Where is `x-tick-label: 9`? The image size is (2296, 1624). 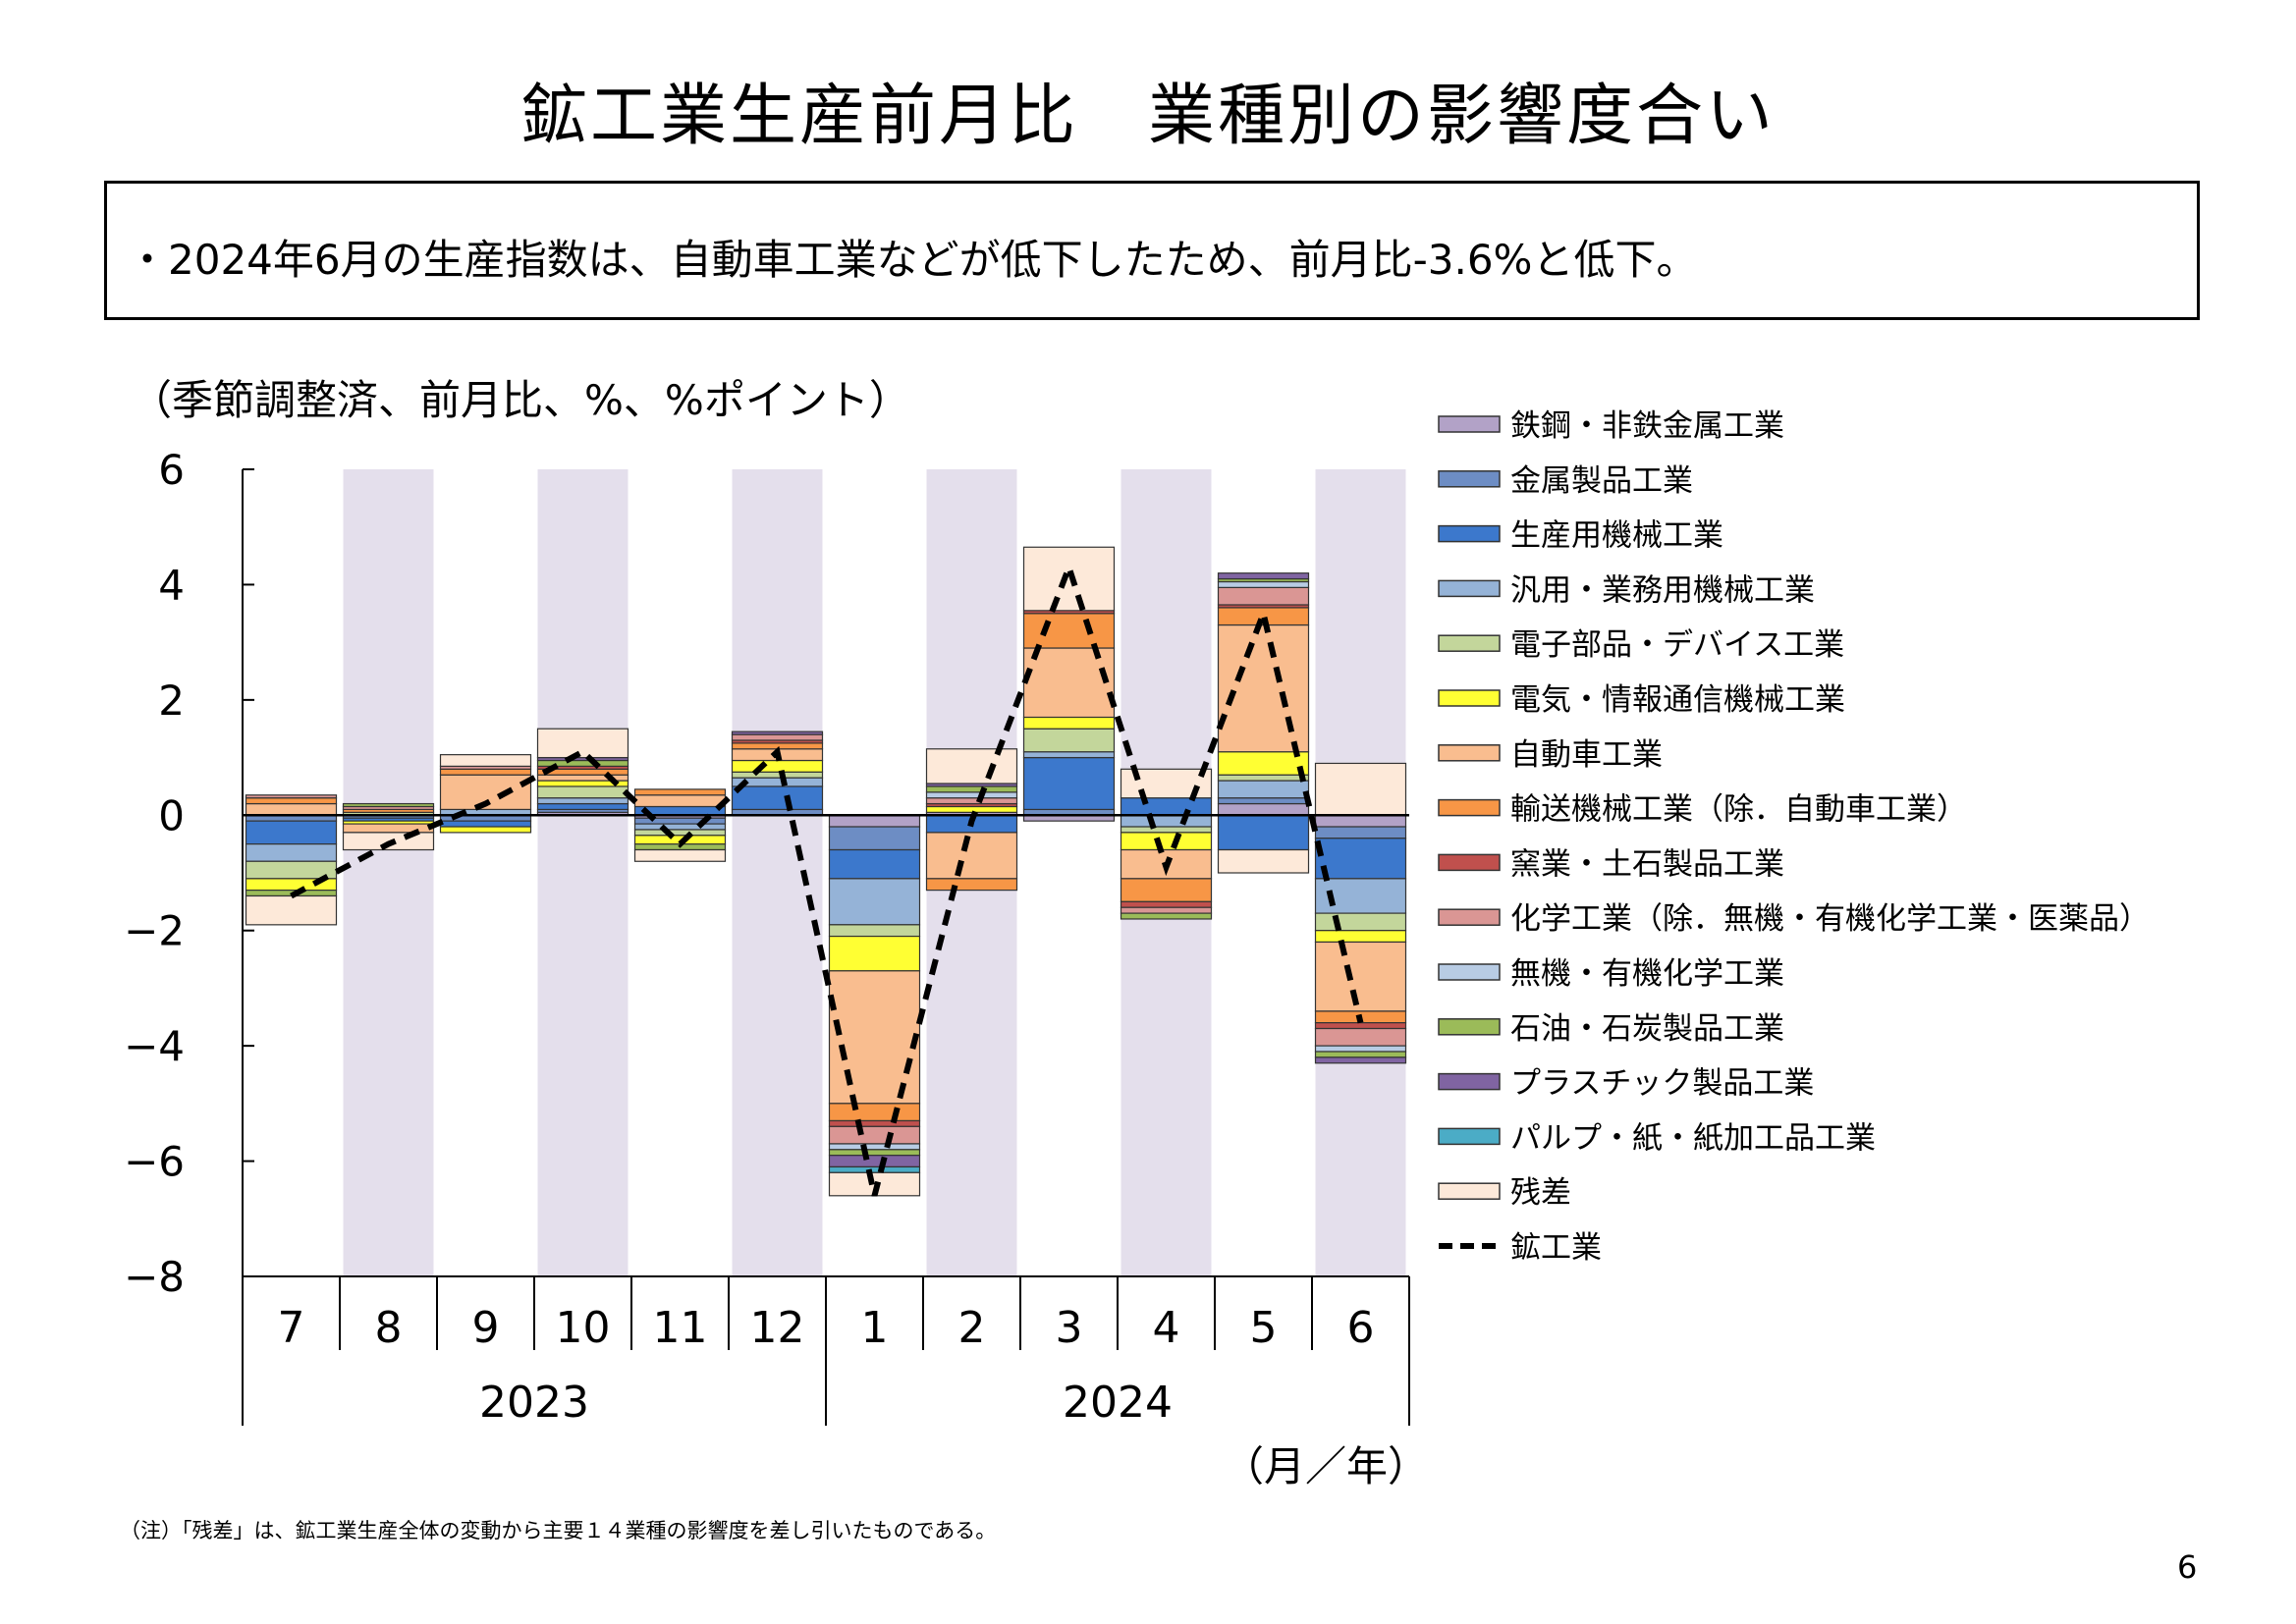 x-tick-label: 9 is located at coordinates (486, 1328).